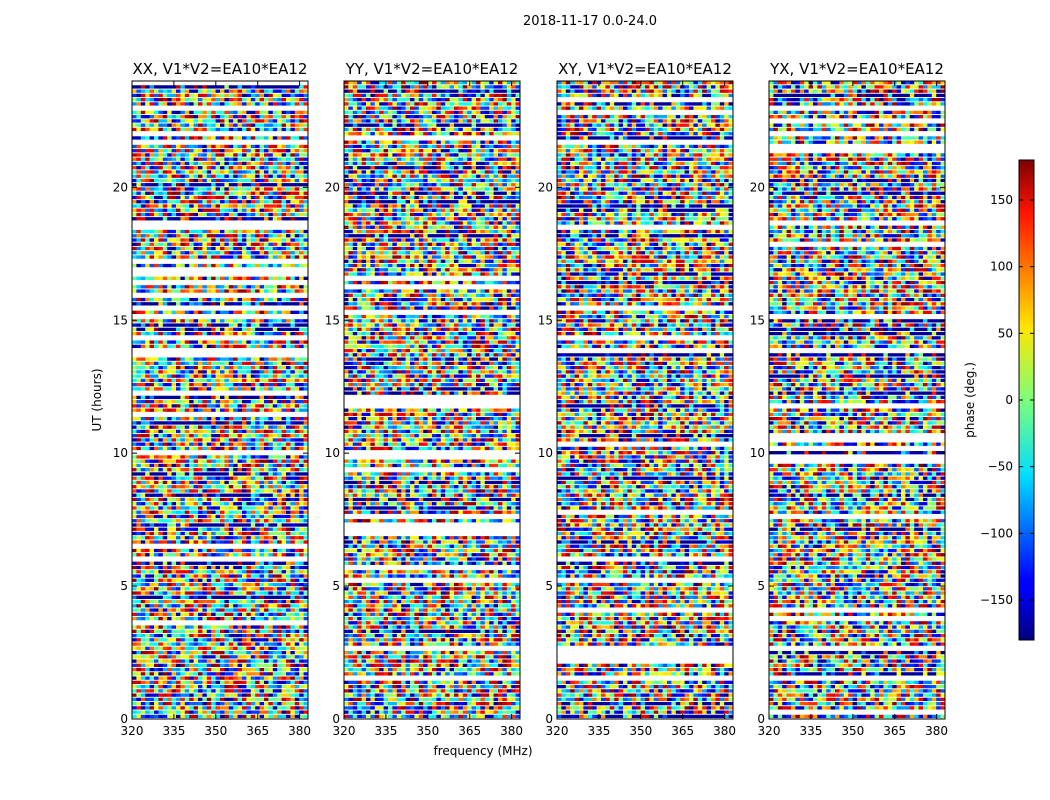  Describe the element at coordinates (996, 600) in the screenshot. I see `colorbar-tick-label: −150` at that location.